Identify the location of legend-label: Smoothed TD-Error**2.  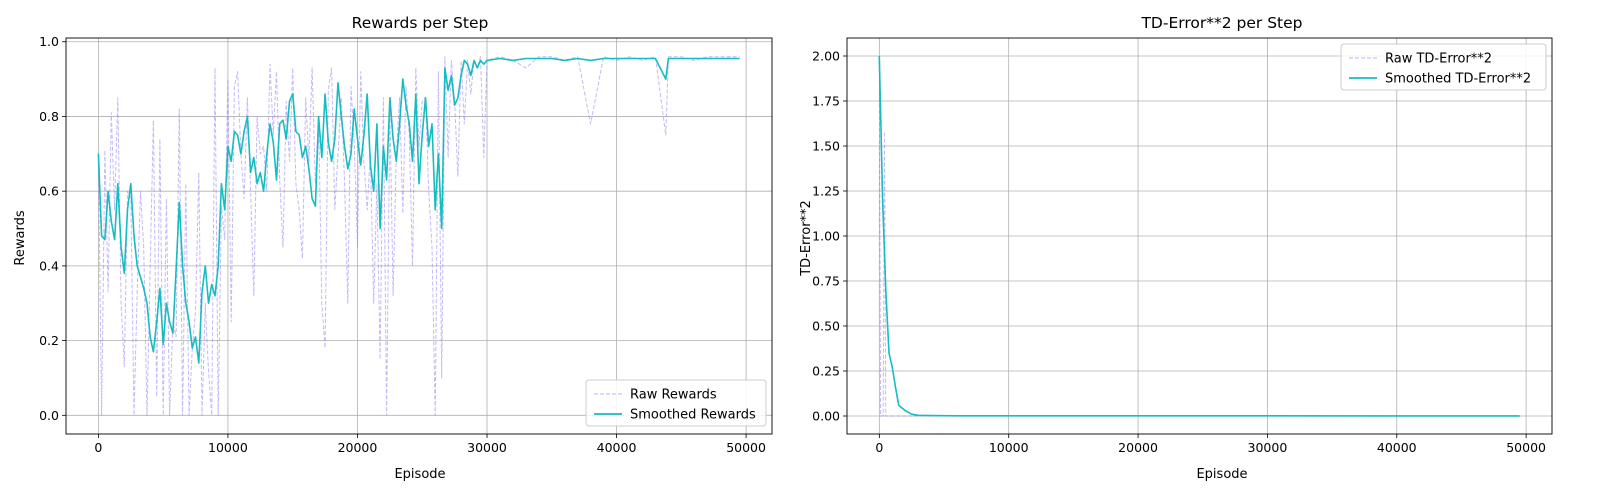
(1458, 79).